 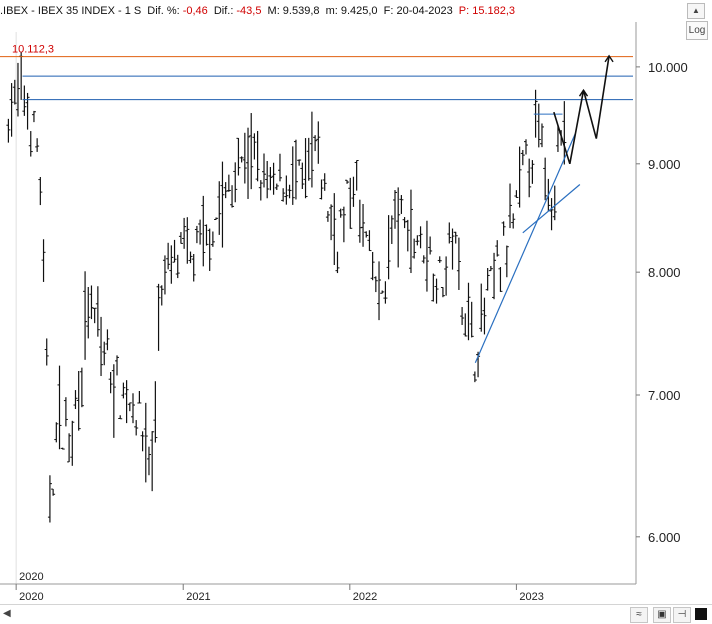 What do you see at coordinates (668, 67) in the screenshot?
I see `y-tick-label: 10.000` at bounding box center [668, 67].